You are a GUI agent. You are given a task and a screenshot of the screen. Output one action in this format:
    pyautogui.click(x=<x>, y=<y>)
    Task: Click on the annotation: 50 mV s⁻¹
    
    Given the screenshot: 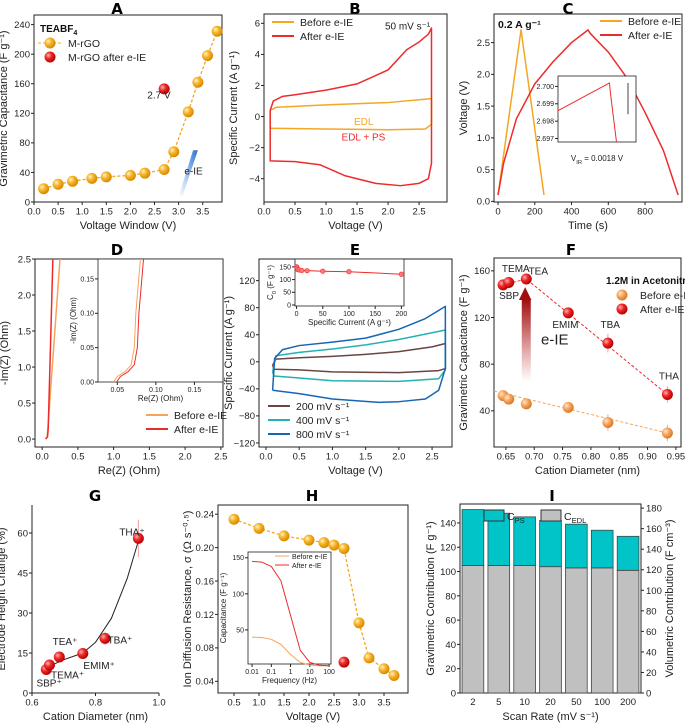 What is the action you would take?
    pyautogui.click(x=408, y=27)
    